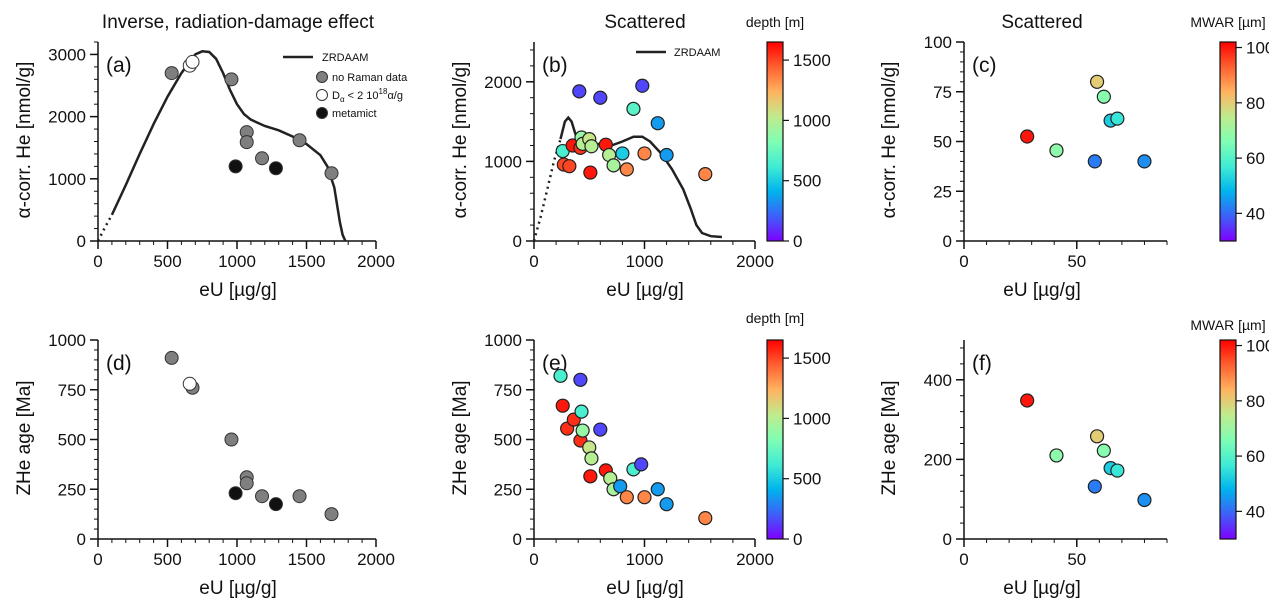 The image size is (1269, 599). What do you see at coordinates (938, 380) in the screenshot?
I see `y-tick-label: 400` at bounding box center [938, 380].